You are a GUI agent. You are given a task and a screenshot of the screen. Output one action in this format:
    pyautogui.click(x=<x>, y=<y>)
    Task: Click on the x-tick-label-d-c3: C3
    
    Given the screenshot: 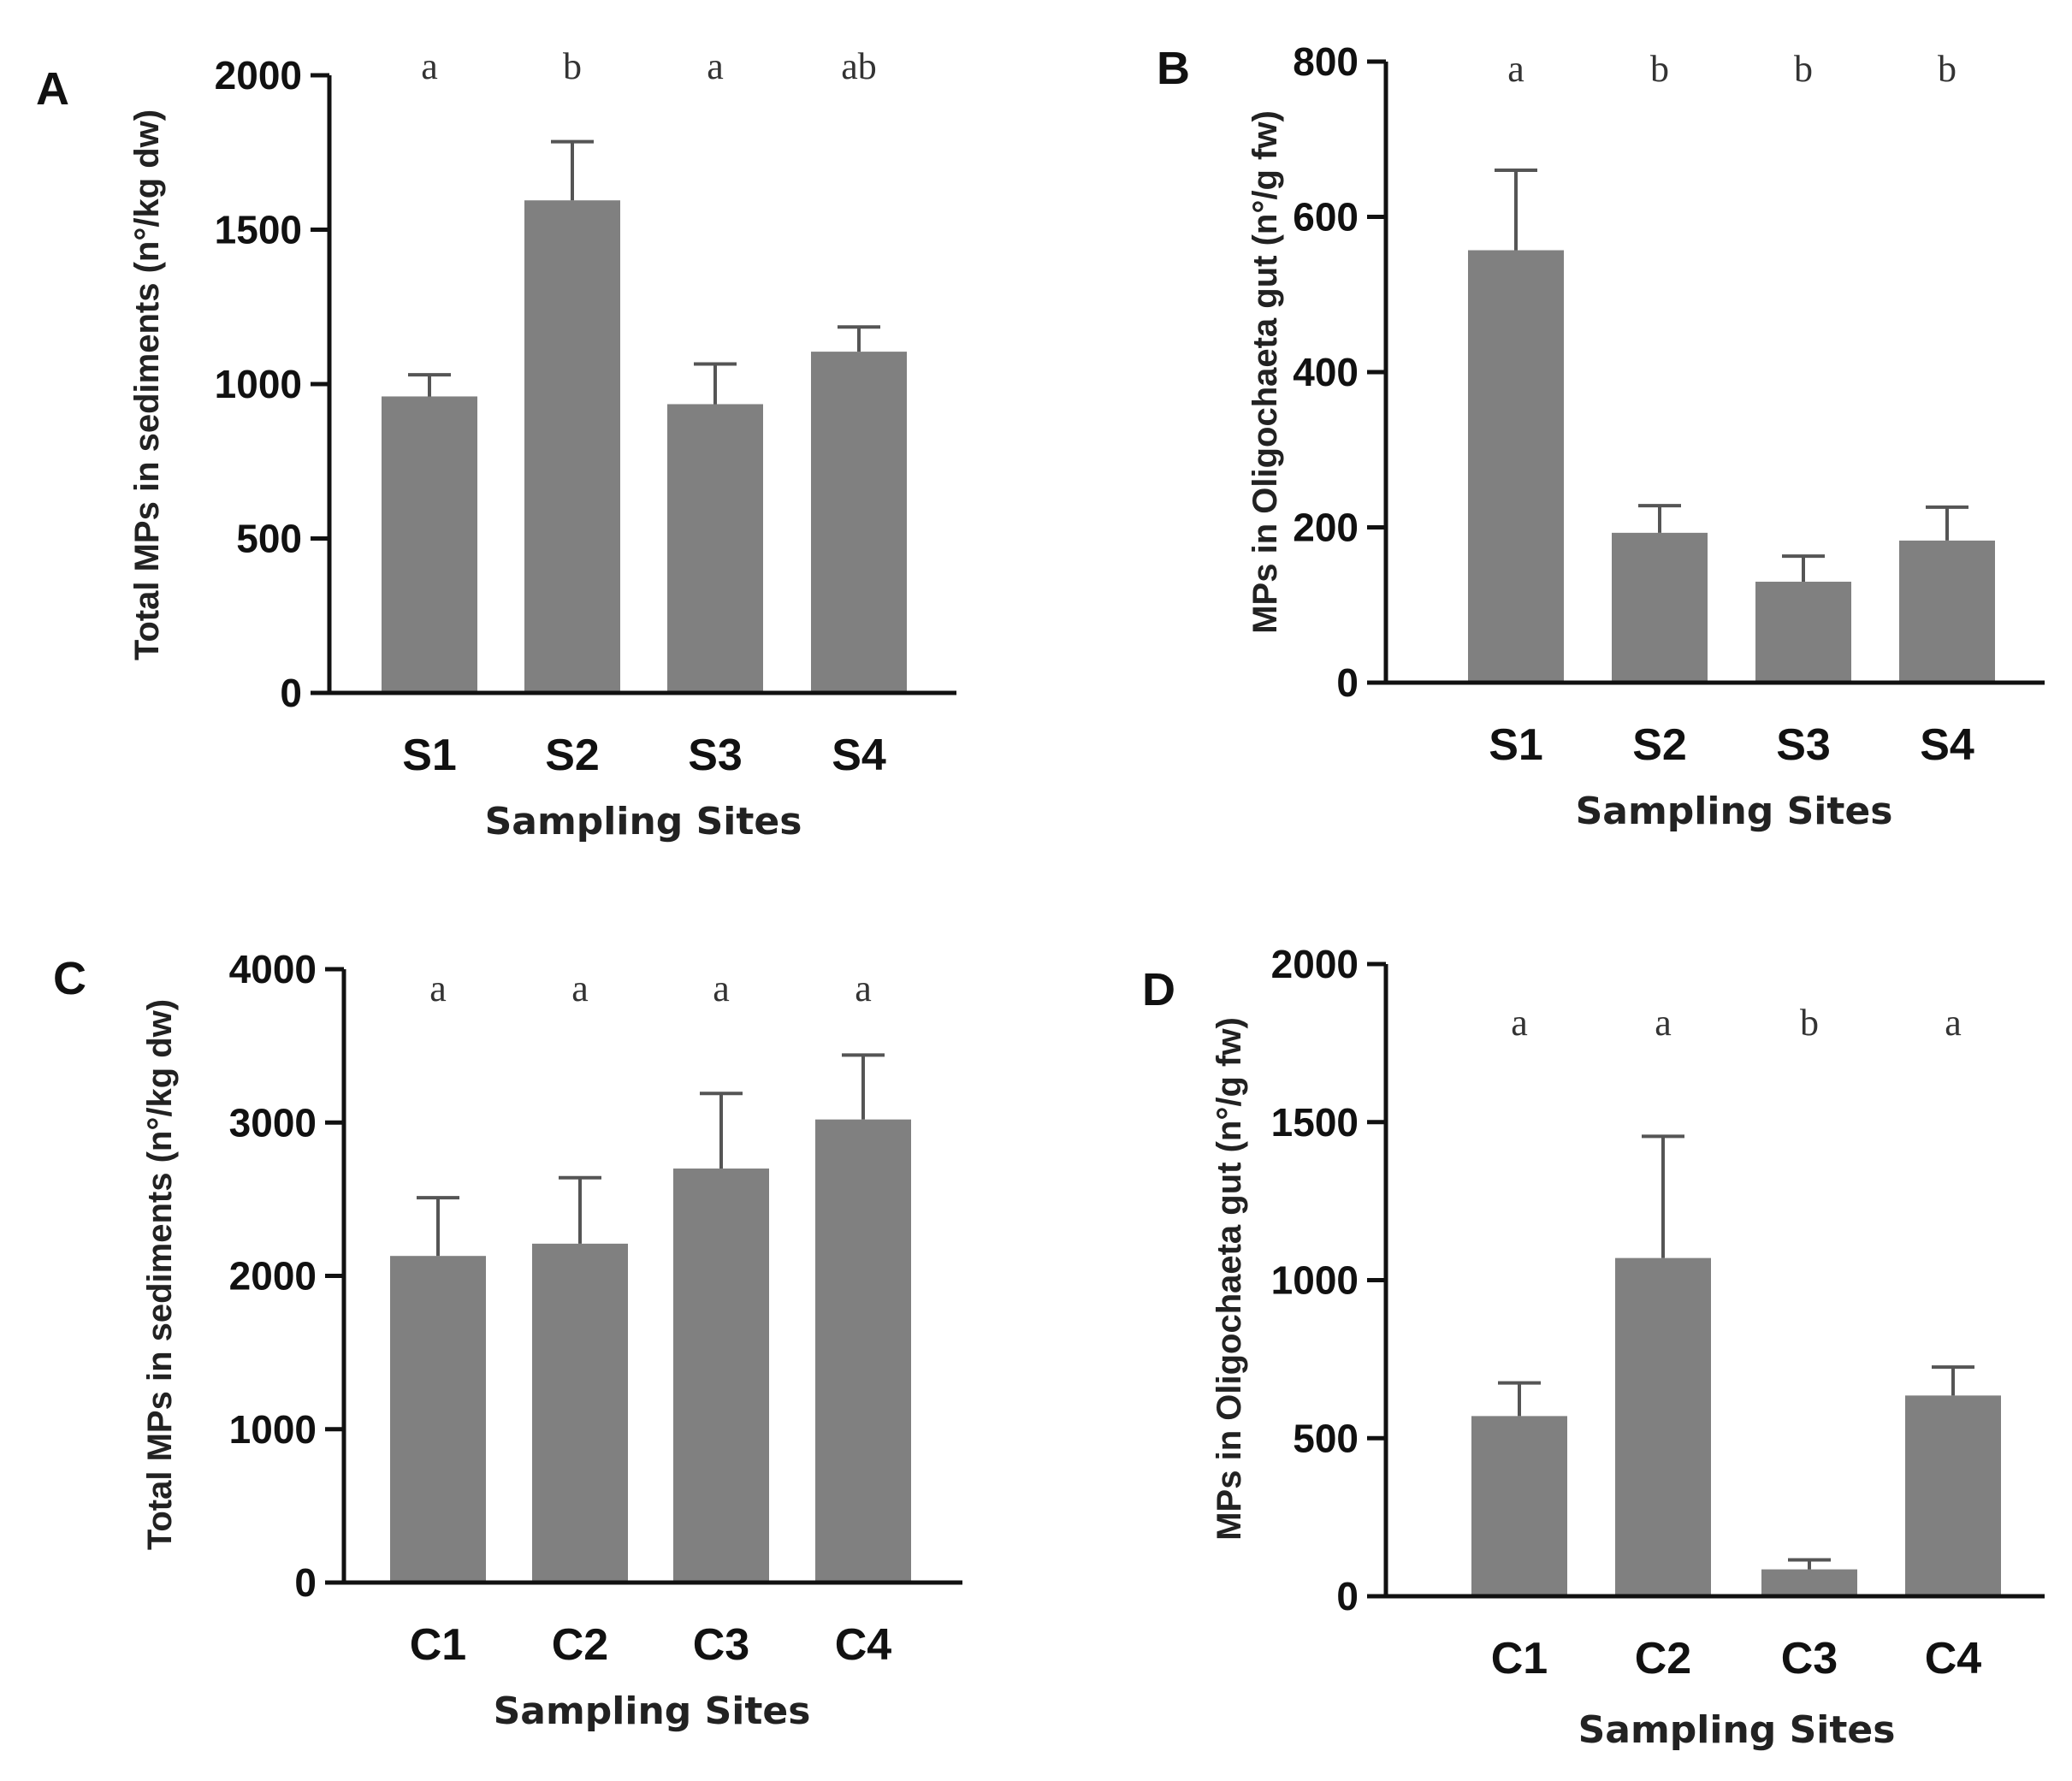 What is the action you would take?
    pyautogui.click(x=1809, y=1659)
    